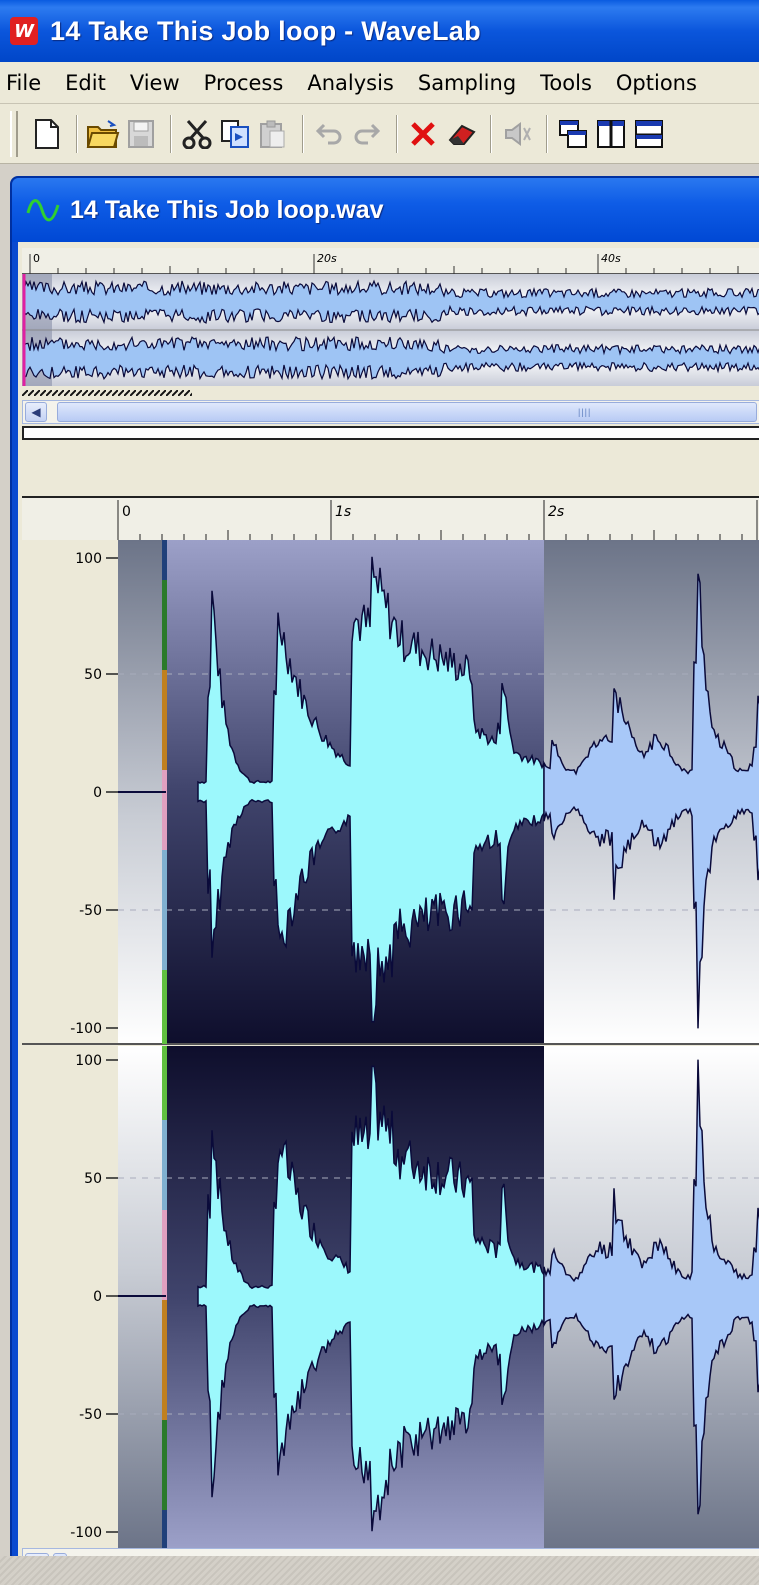 The height and width of the screenshot is (1585, 759). Describe the element at coordinates (85, 82) in the screenshot. I see `menu-edit: Edit` at that location.